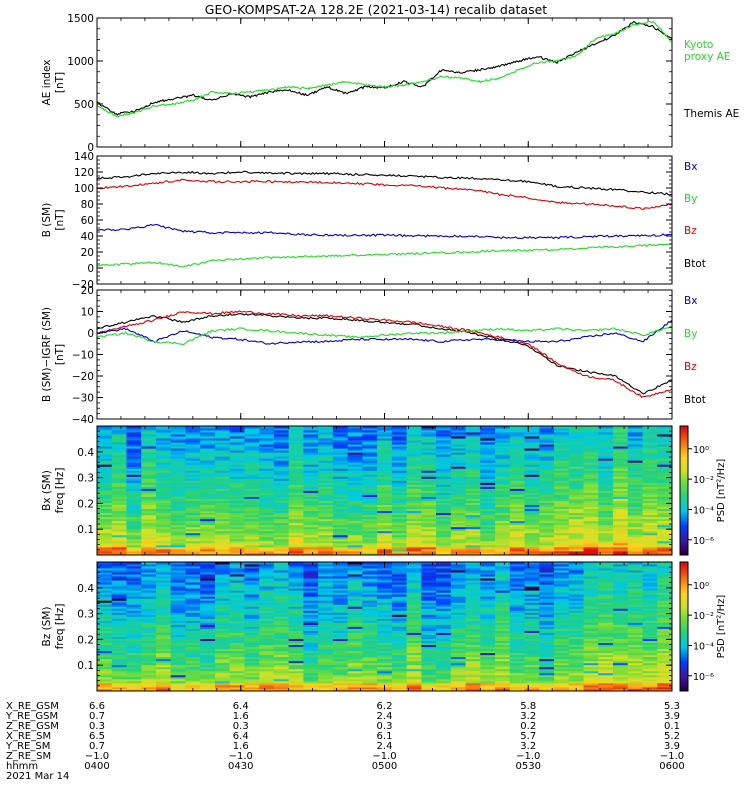 The width and height of the screenshot is (750, 804). What do you see at coordinates (240, 766) in the screenshot?
I see `ephemeris-value: 0430` at bounding box center [240, 766].